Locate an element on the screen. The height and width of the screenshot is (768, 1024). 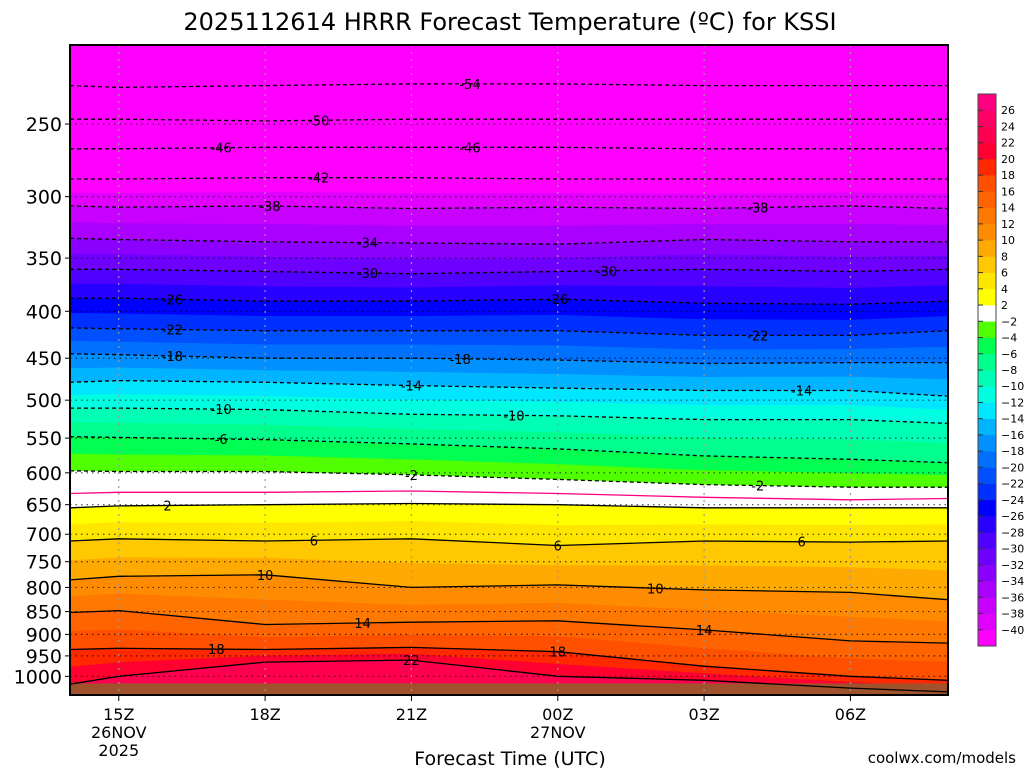
colorbar-label: −26 is located at coordinates (1012, 516).